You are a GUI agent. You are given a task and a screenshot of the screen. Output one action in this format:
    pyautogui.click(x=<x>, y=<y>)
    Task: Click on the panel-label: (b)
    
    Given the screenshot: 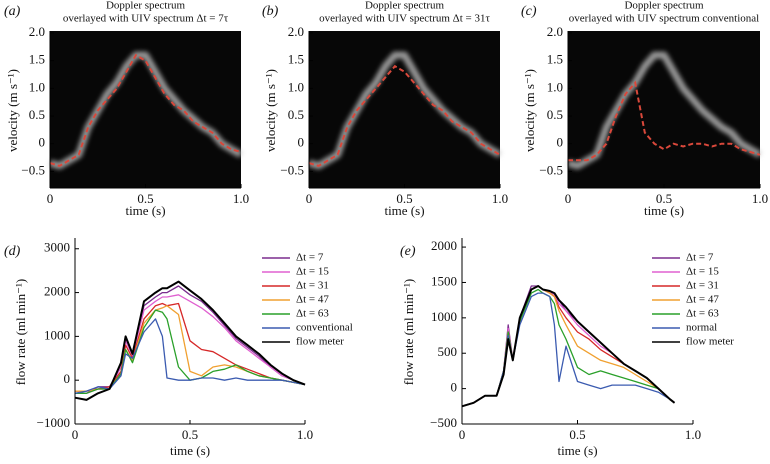 What is the action you would take?
    pyautogui.click(x=270, y=11)
    